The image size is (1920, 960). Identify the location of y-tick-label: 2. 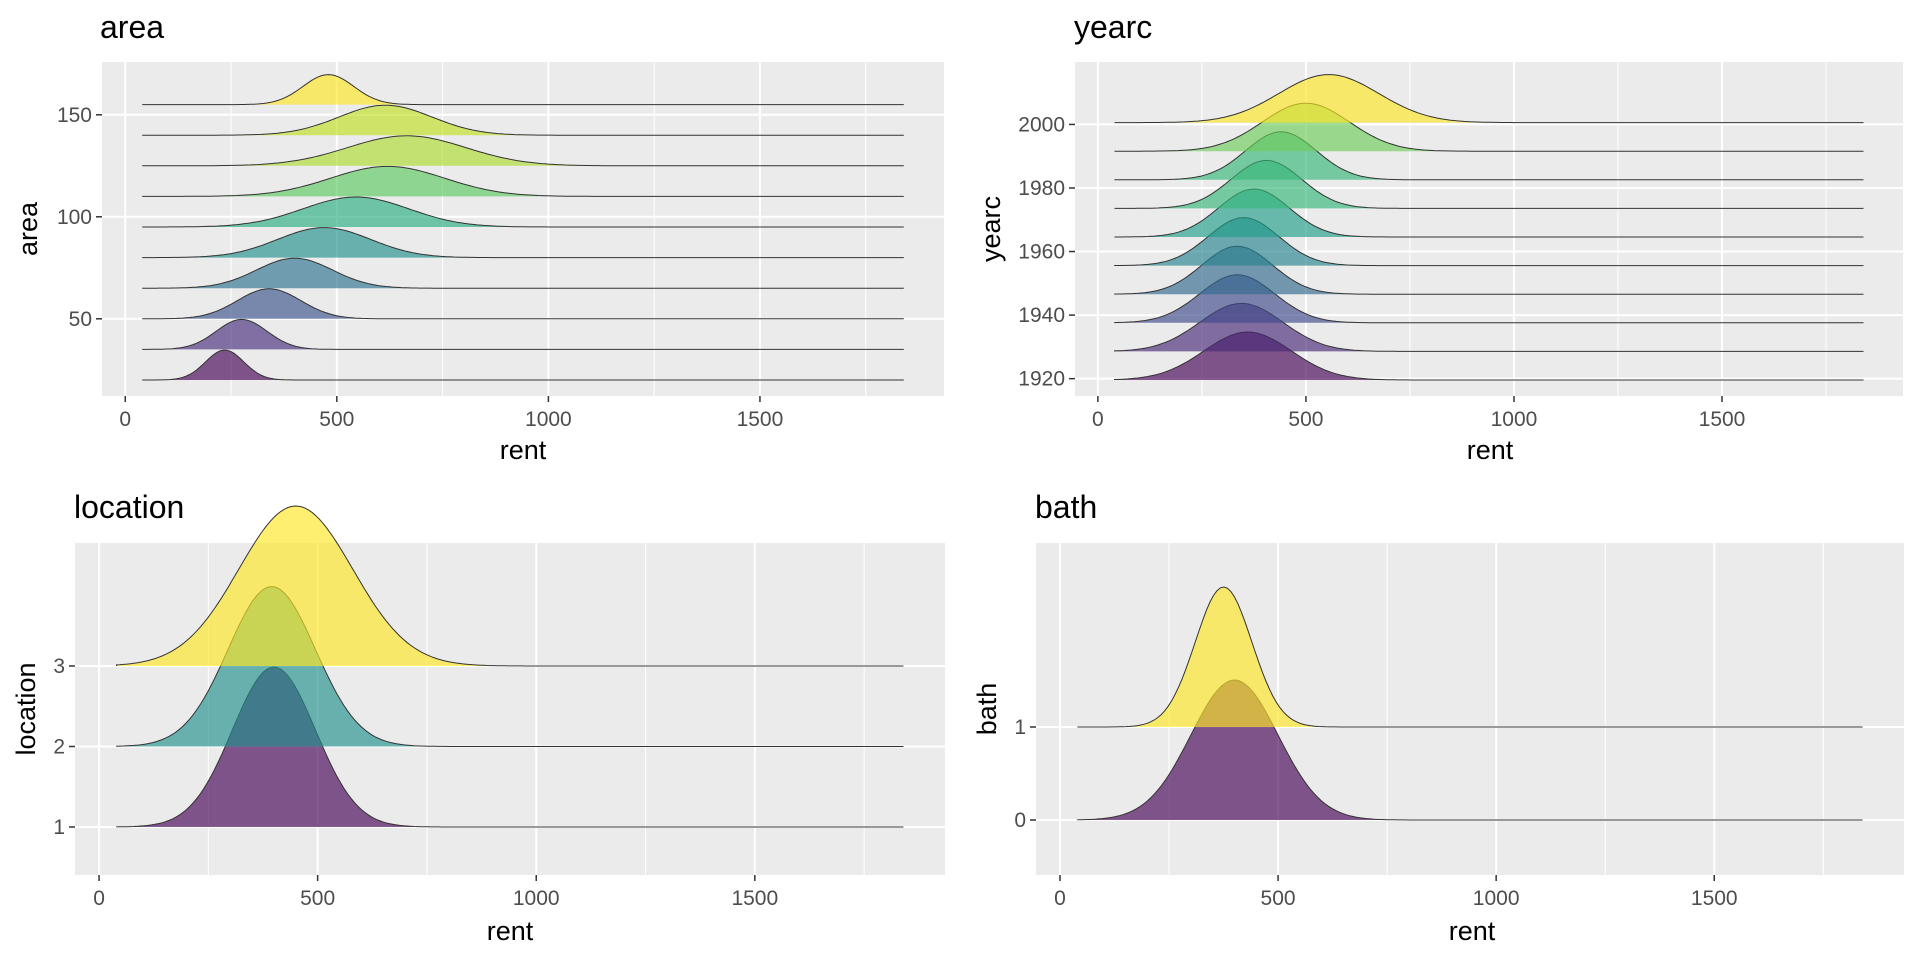
(59, 747).